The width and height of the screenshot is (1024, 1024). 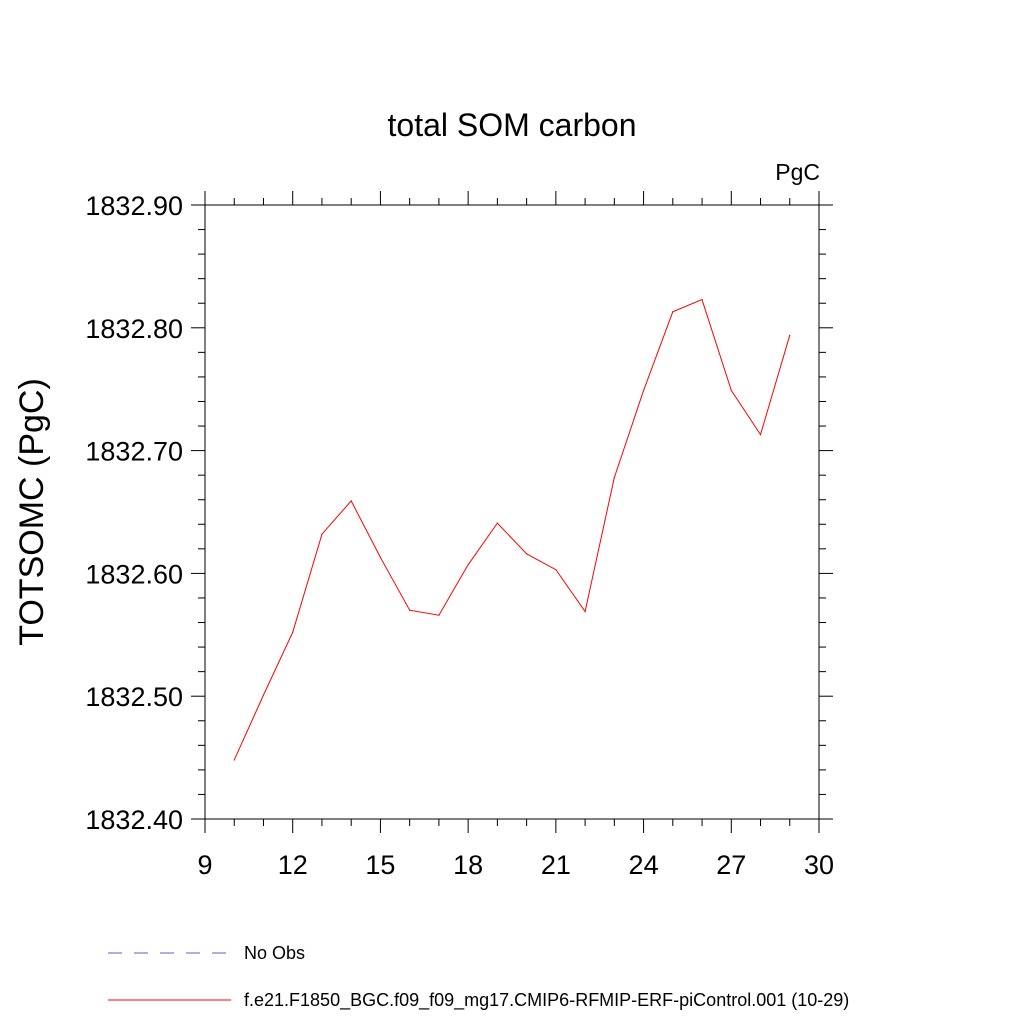 What do you see at coordinates (556, 865) in the screenshot?
I see `x-tick-label: 21` at bounding box center [556, 865].